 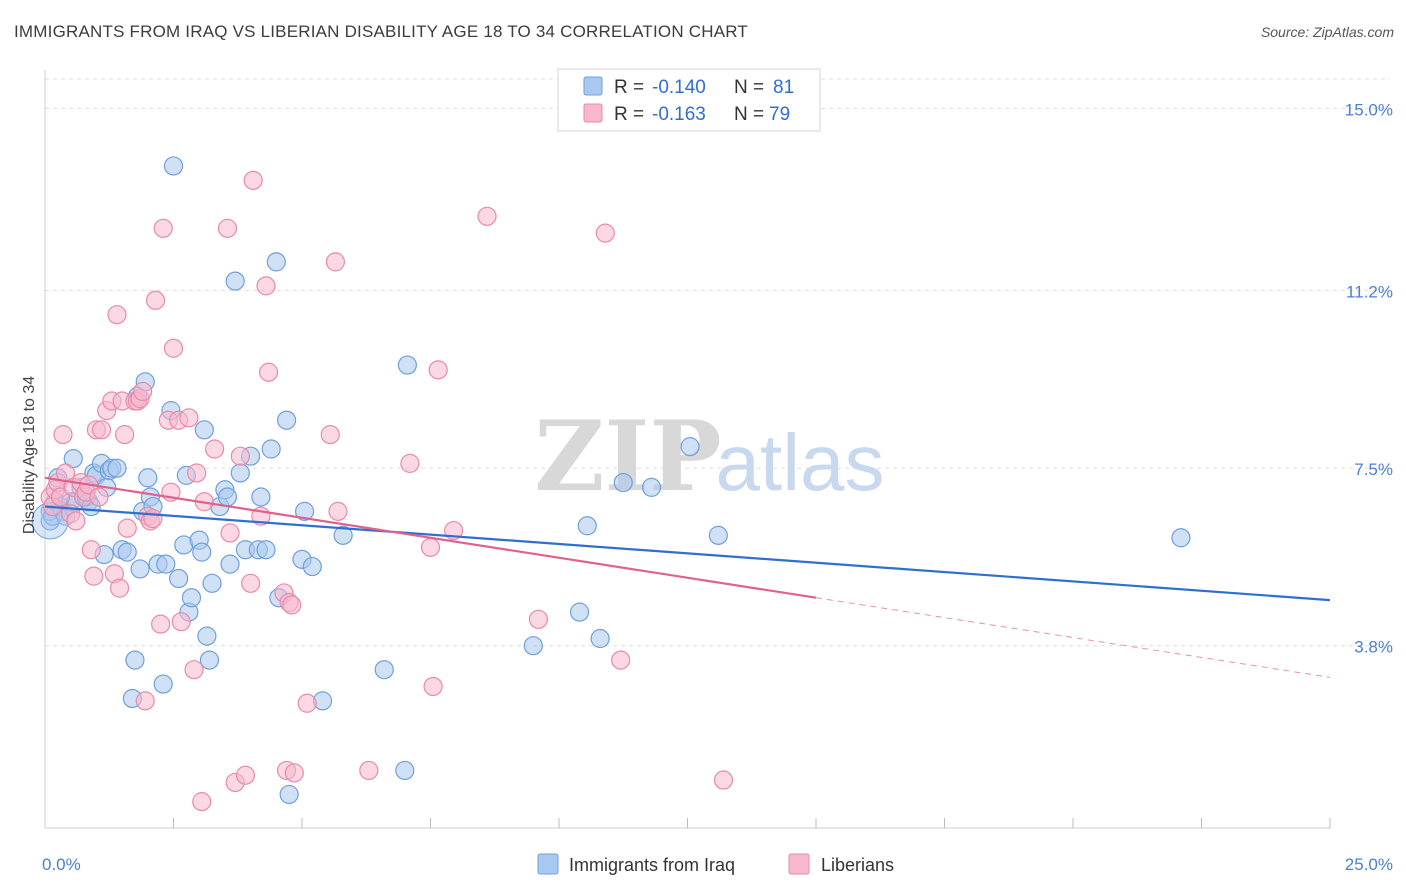 What do you see at coordinates (548, 864) in the screenshot?
I see `legend-bottom-swatch-iraq` at bounding box center [548, 864].